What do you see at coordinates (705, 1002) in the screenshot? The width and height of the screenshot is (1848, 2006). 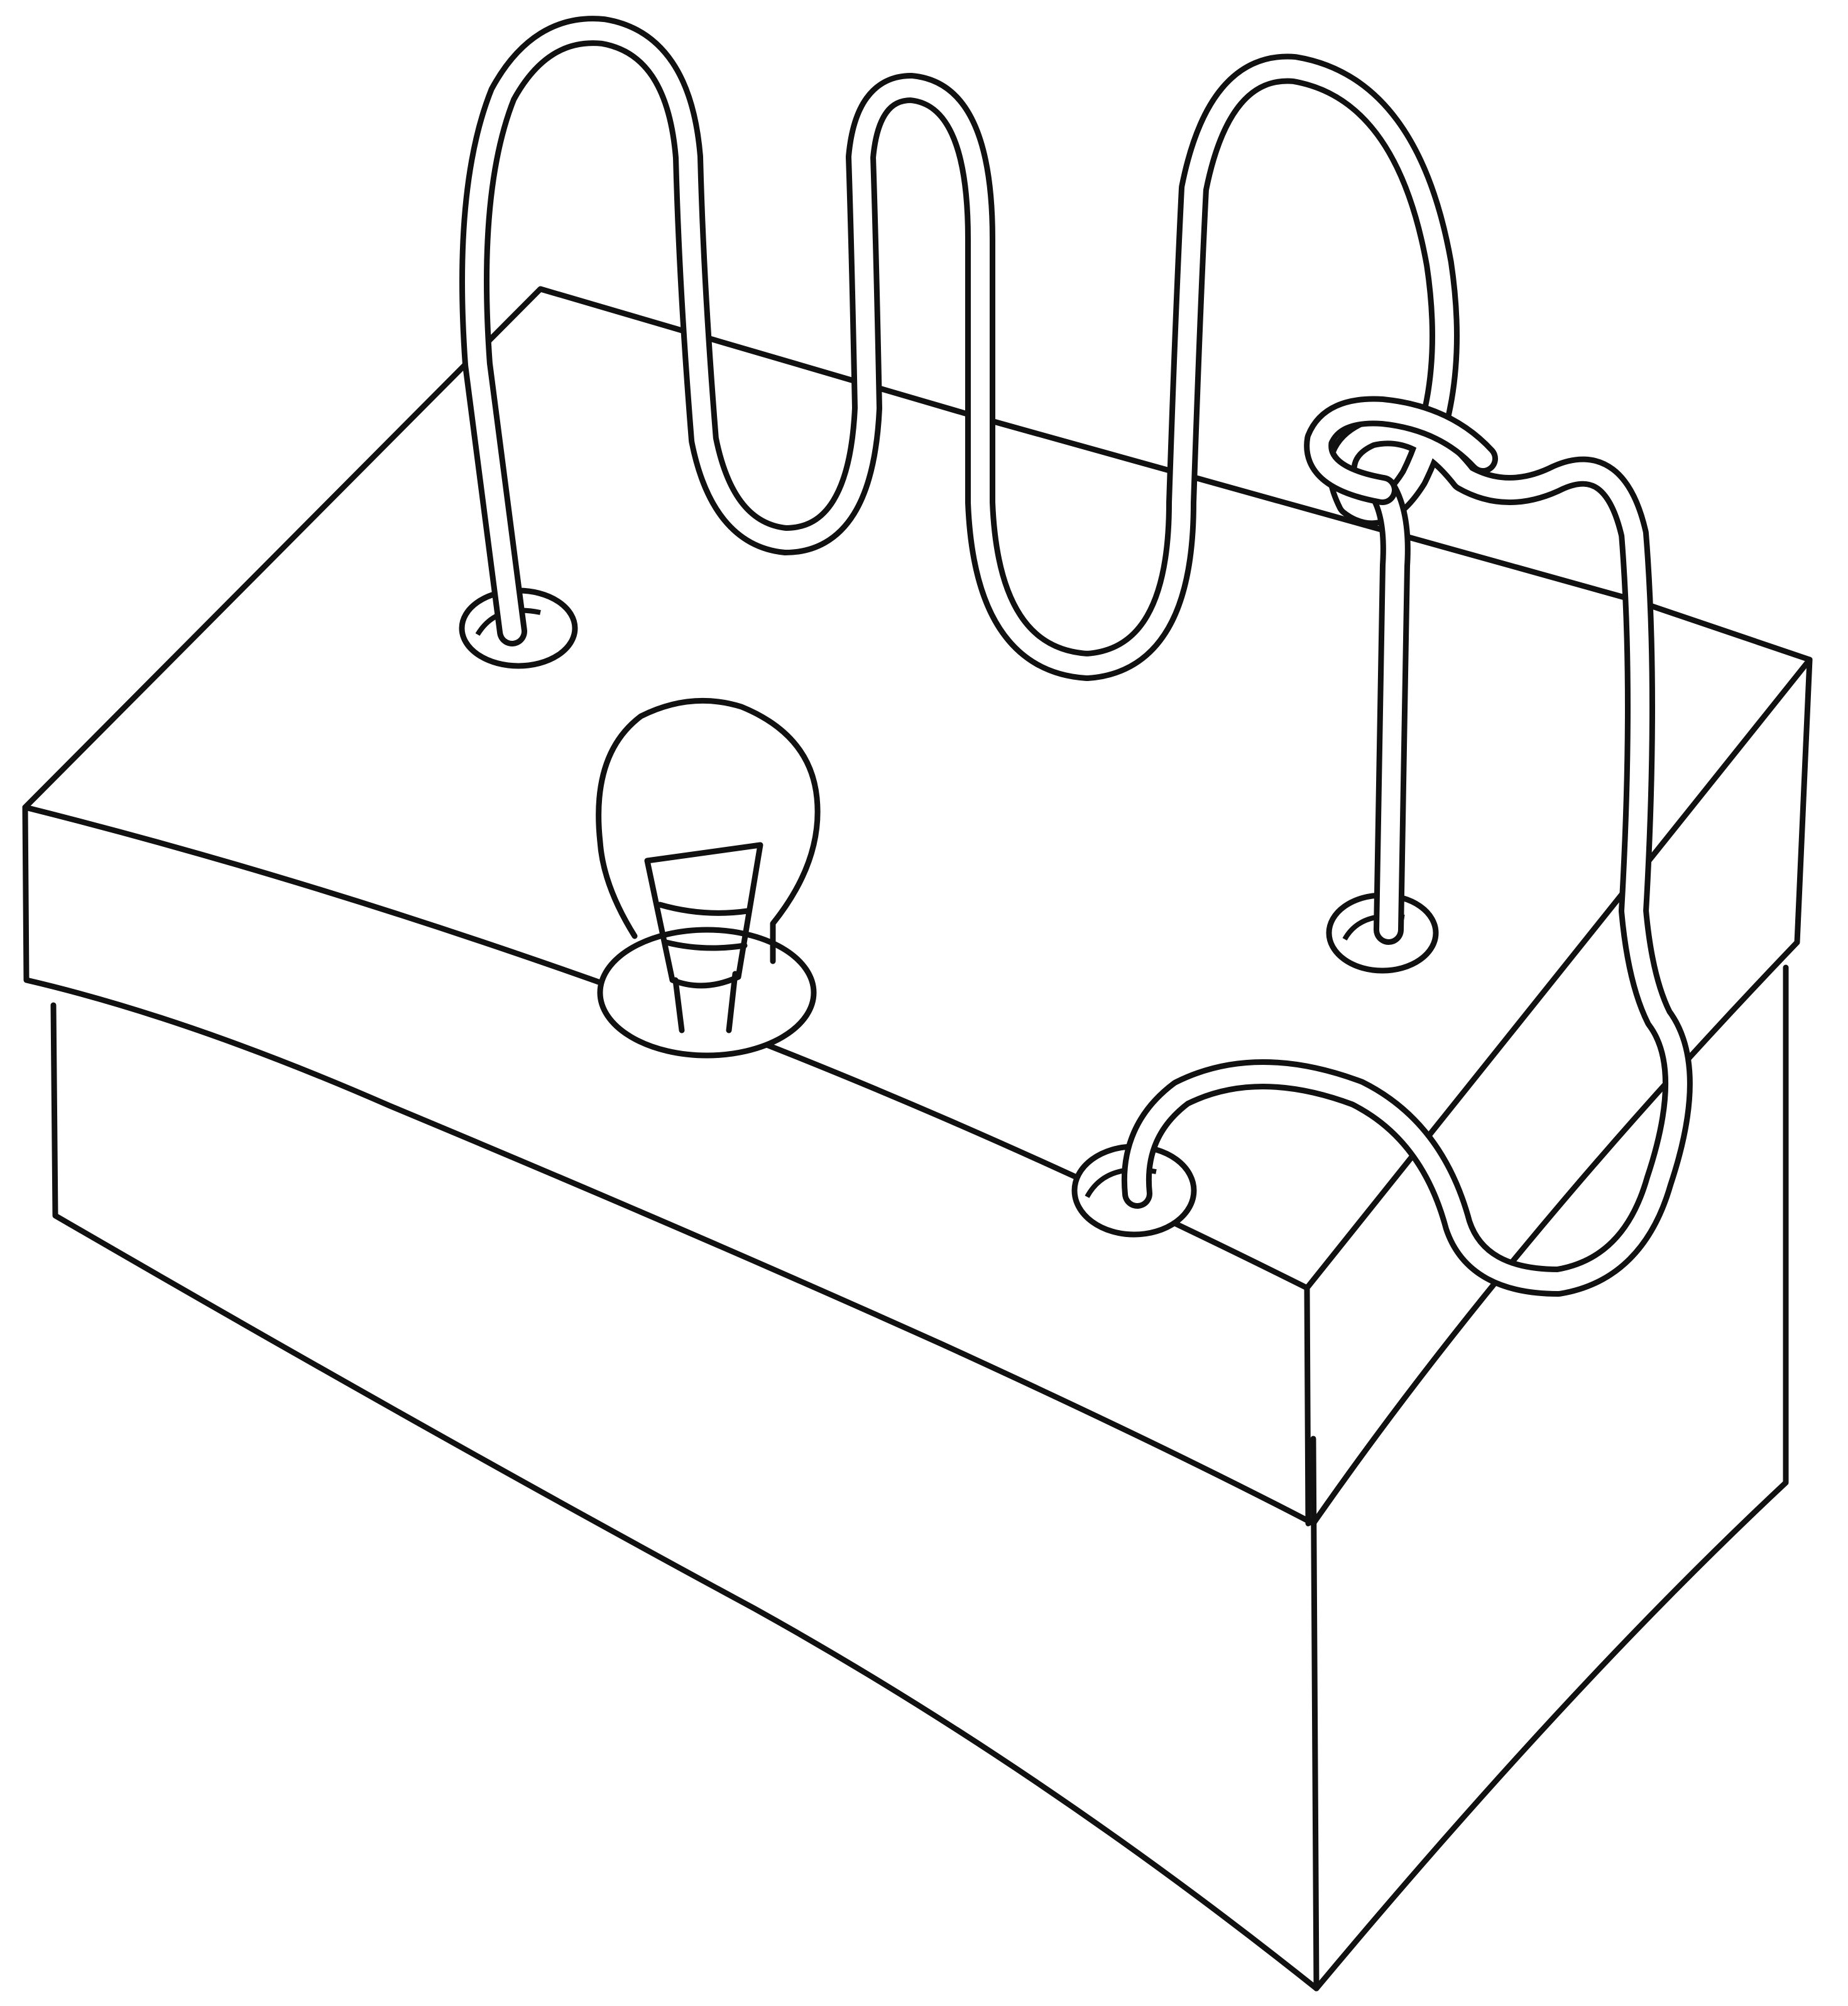 I see `light-bulb-base` at bounding box center [705, 1002].